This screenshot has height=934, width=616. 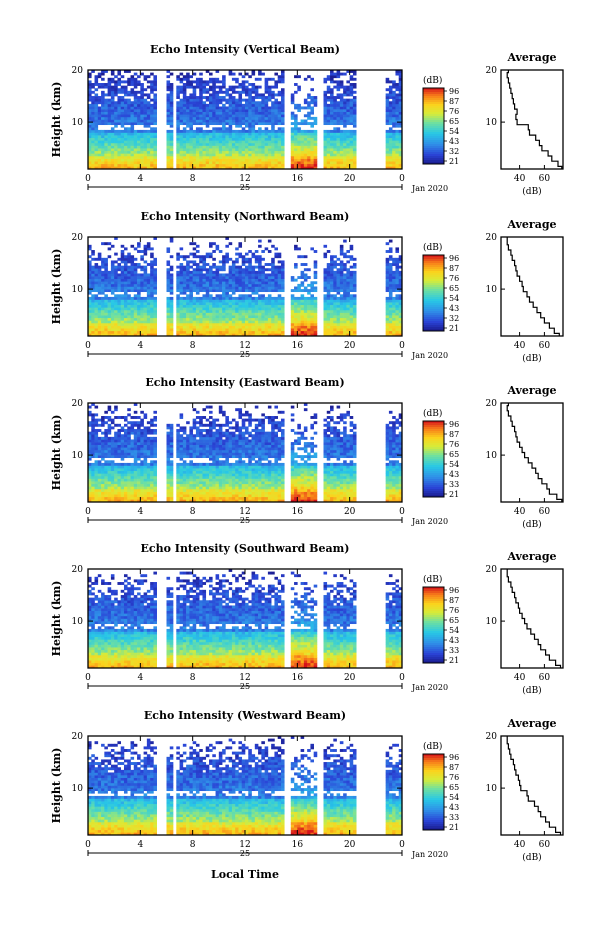 What do you see at coordinates (531, 57) in the screenshot?
I see `profile-title: Average` at bounding box center [531, 57].